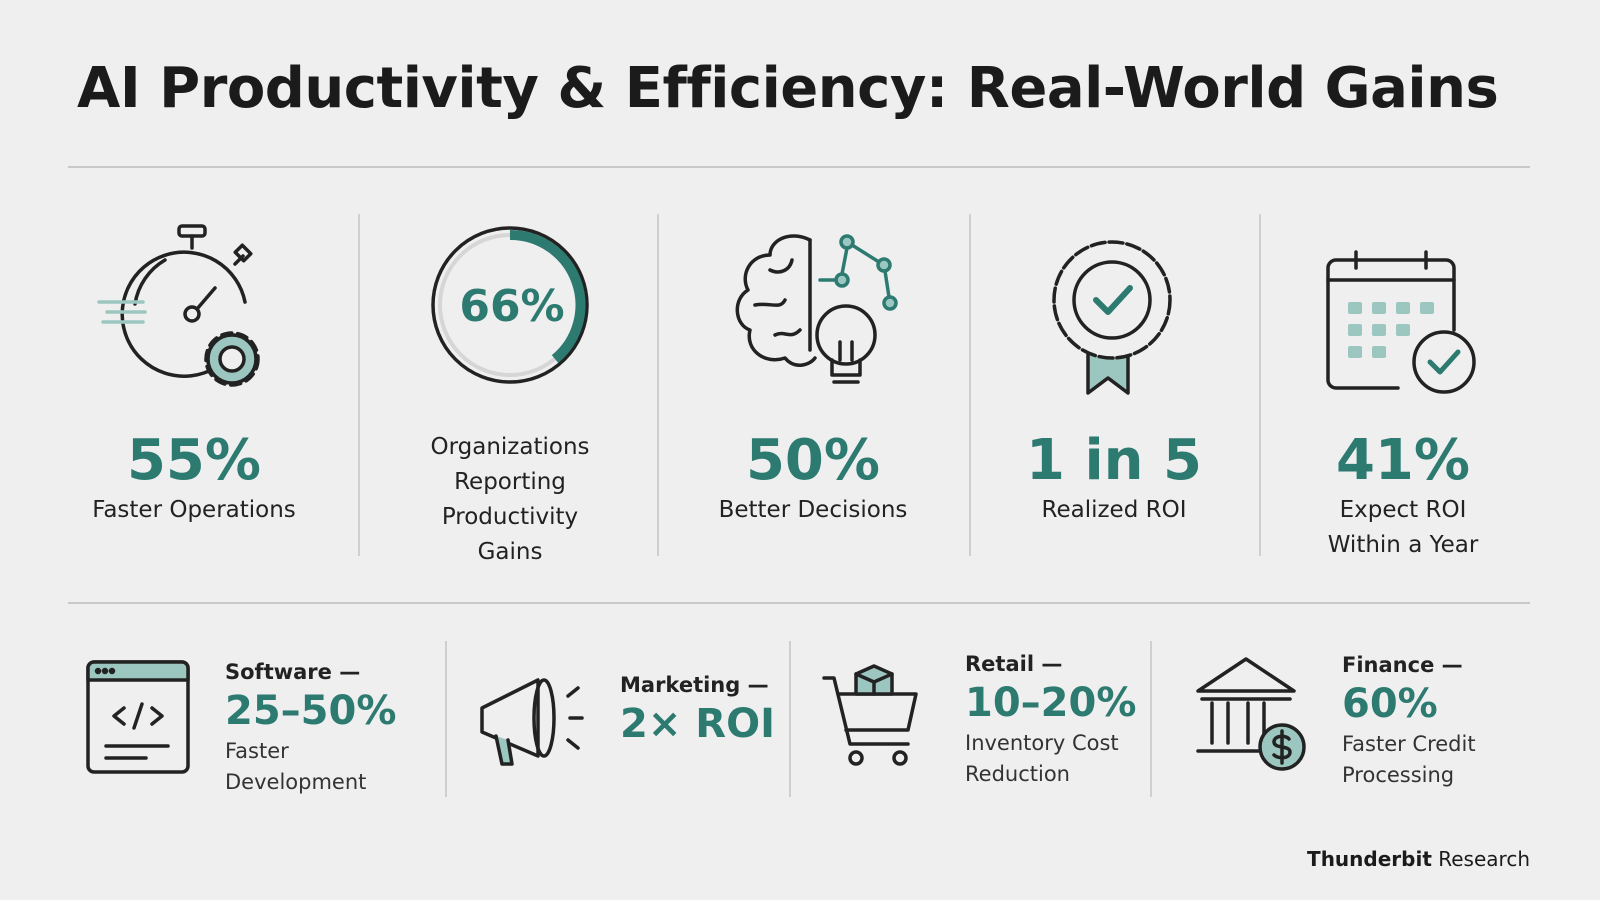  Describe the element at coordinates (1114, 460) in the screenshot. I see `stat-value: 1 in 5` at that location.